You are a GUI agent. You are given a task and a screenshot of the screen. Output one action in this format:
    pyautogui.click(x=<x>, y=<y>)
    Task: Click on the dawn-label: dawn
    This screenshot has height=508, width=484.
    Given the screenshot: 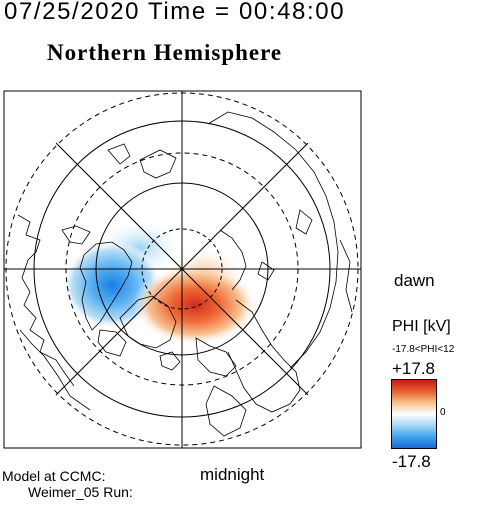 What is the action you would take?
    pyautogui.click(x=414, y=280)
    